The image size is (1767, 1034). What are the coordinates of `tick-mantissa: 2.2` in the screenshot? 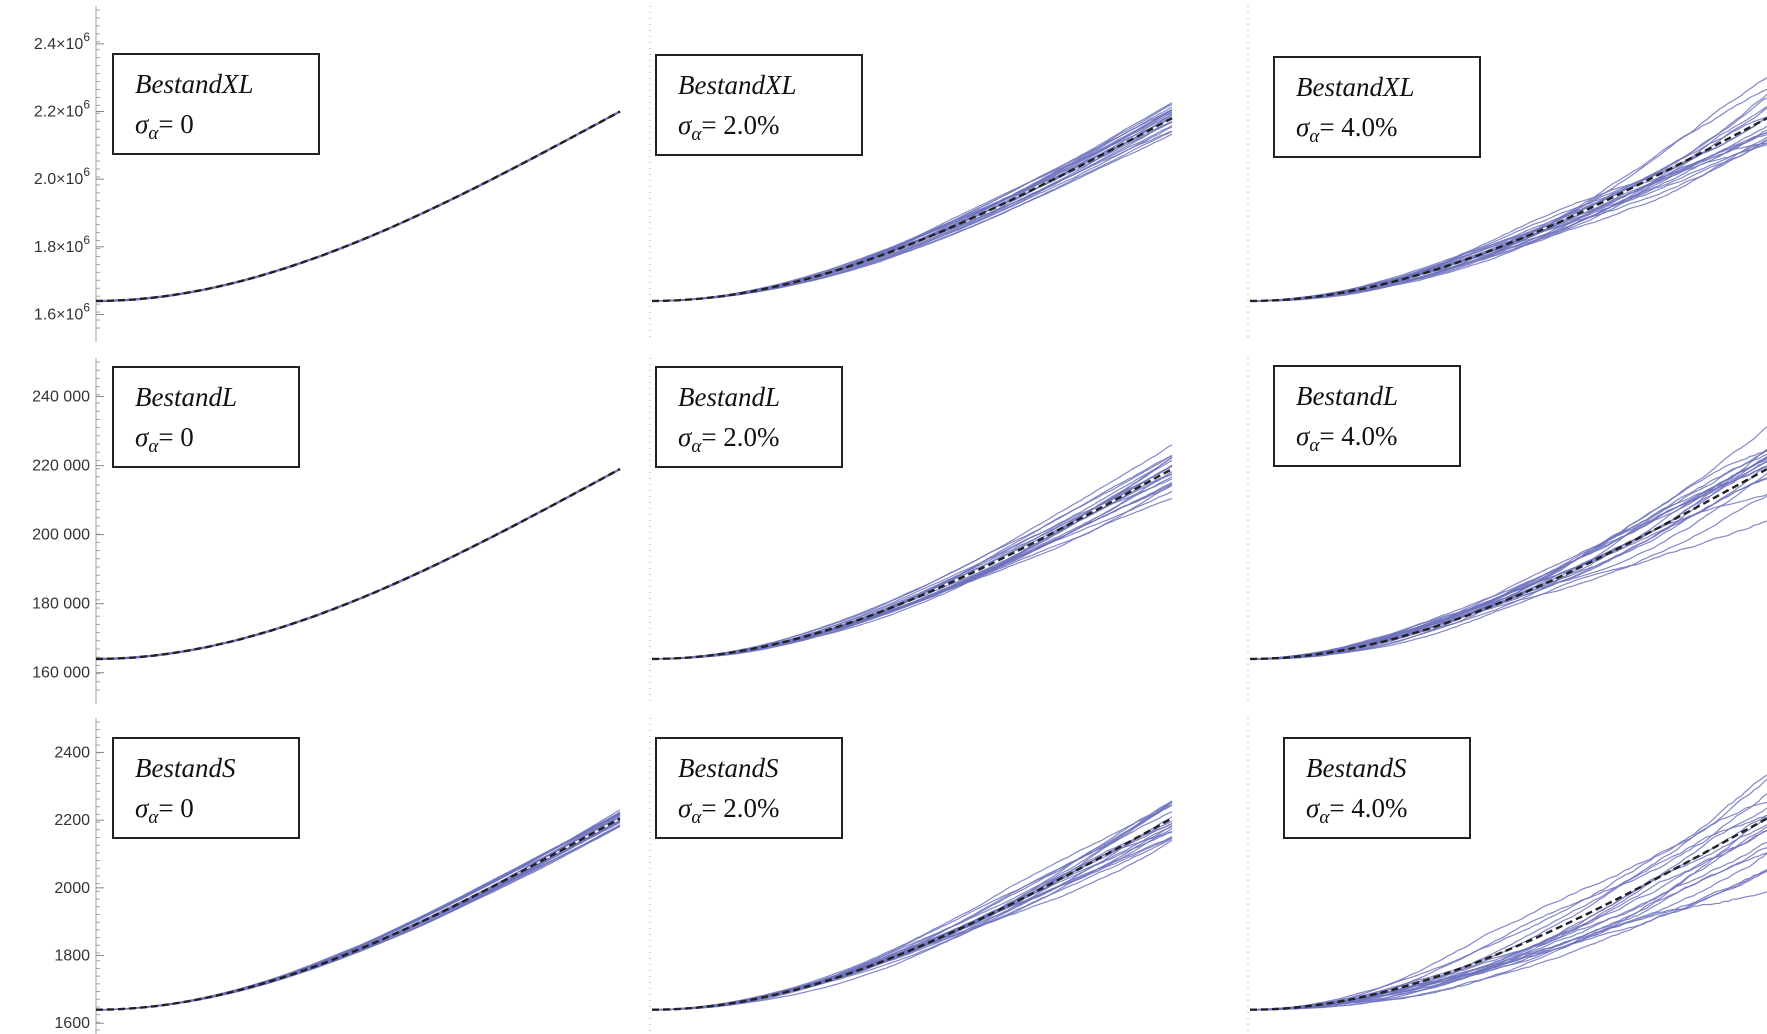 It's located at (45, 111).